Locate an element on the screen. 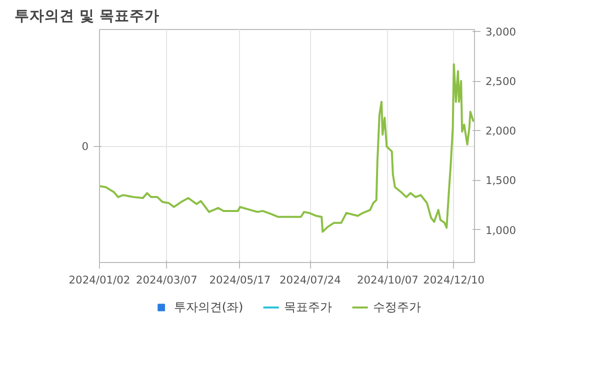 The width and height of the screenshot is (597, 385). x-tick-label: 2024/07/24 is located at coordinates (311, 280).